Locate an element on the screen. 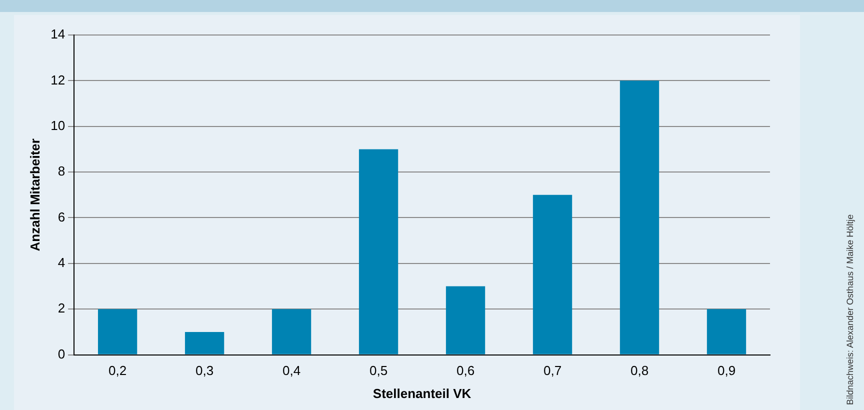 This screenshot has width=864, height=410. y-tick-label: 10 is located at coordinates (58, 125).